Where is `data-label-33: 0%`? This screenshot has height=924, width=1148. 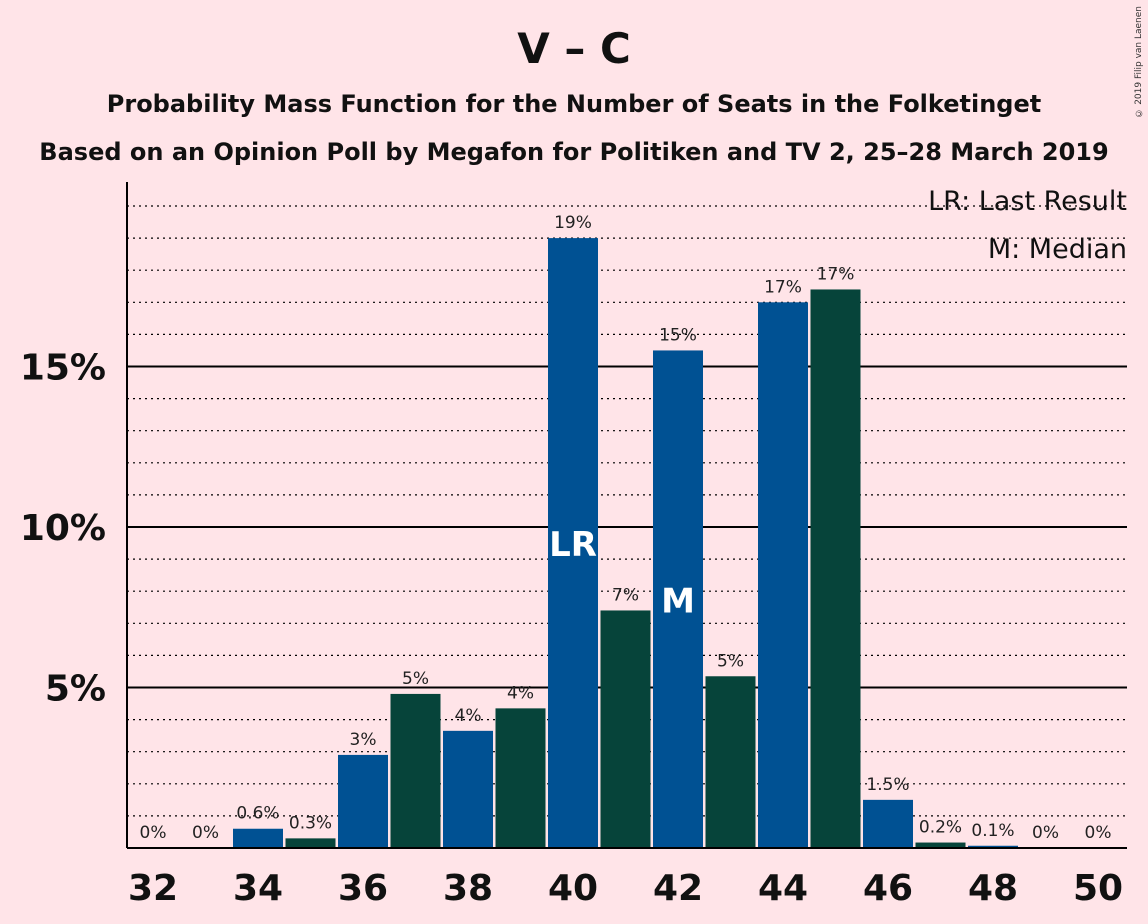
data-label-33: 0% is located at coordinates (205, 833).